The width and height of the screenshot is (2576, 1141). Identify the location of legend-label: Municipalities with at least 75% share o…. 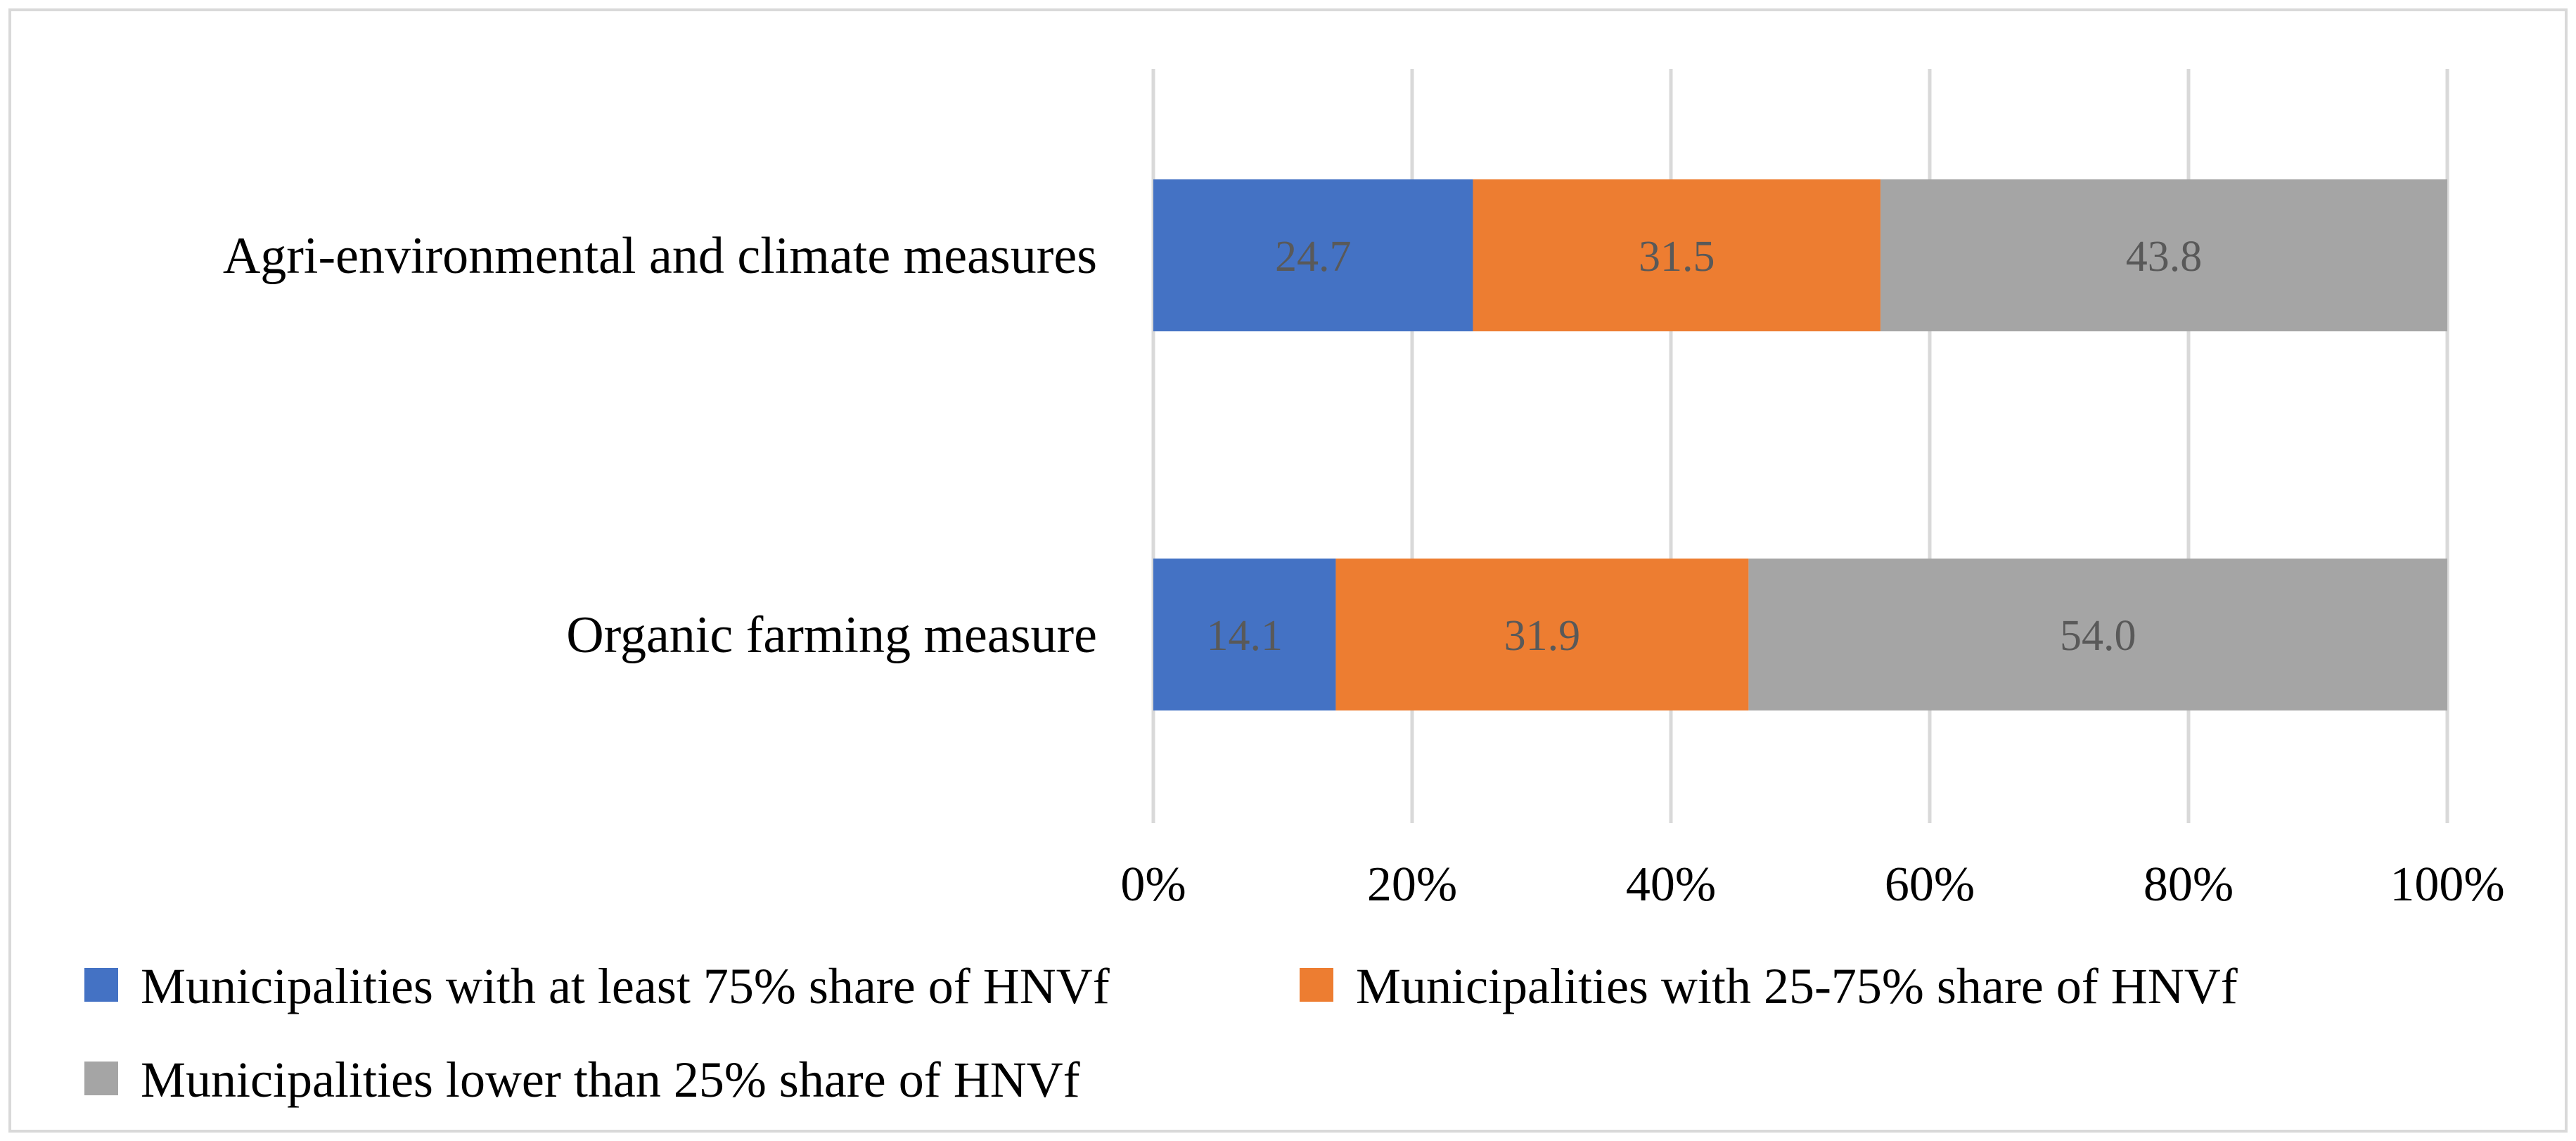
(625, 986).